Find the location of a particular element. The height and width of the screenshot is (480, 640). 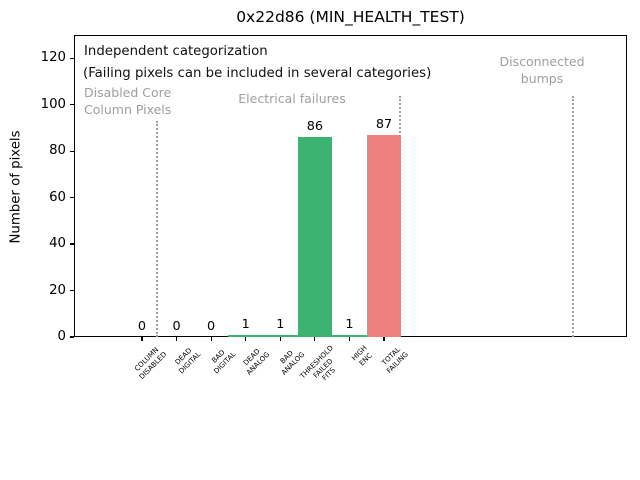

x-category-label-anchor: THRESHOLD FAILED FITS is located at coordinates (311, 363).